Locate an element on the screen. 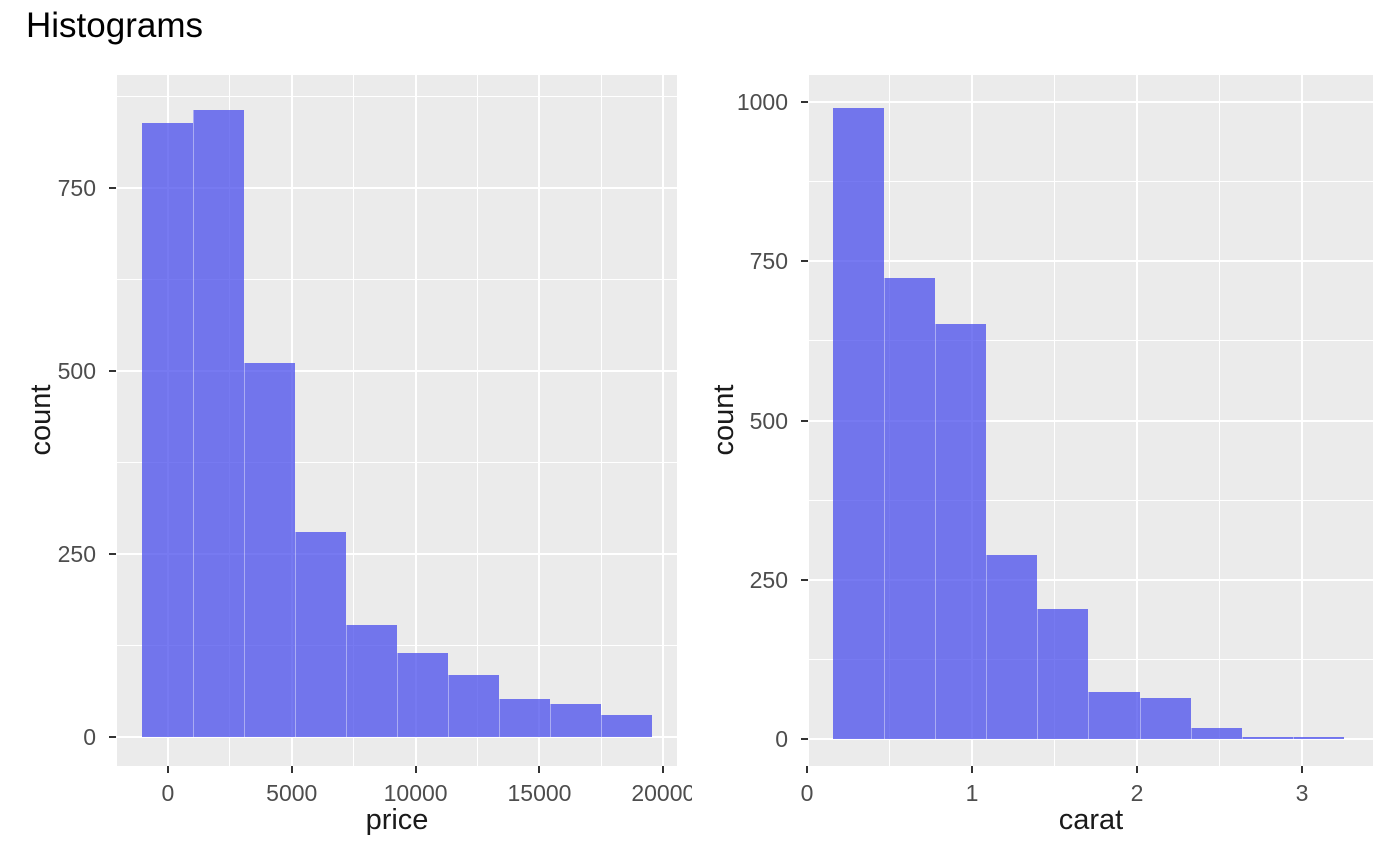 Image resolution: width=1400 pixels, height=866 pixels. plot-title: Histograms is located at coordinates (114, 25).